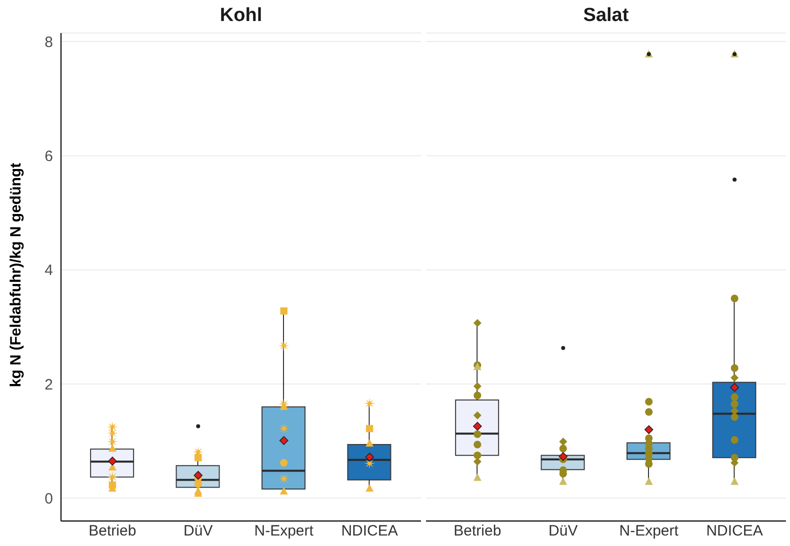  Describe the element at coordinates (16, 275) in the screenshot. I see `y-axis-title: kg N (Feldabfuhr)/kg N gedüngt` at that location.